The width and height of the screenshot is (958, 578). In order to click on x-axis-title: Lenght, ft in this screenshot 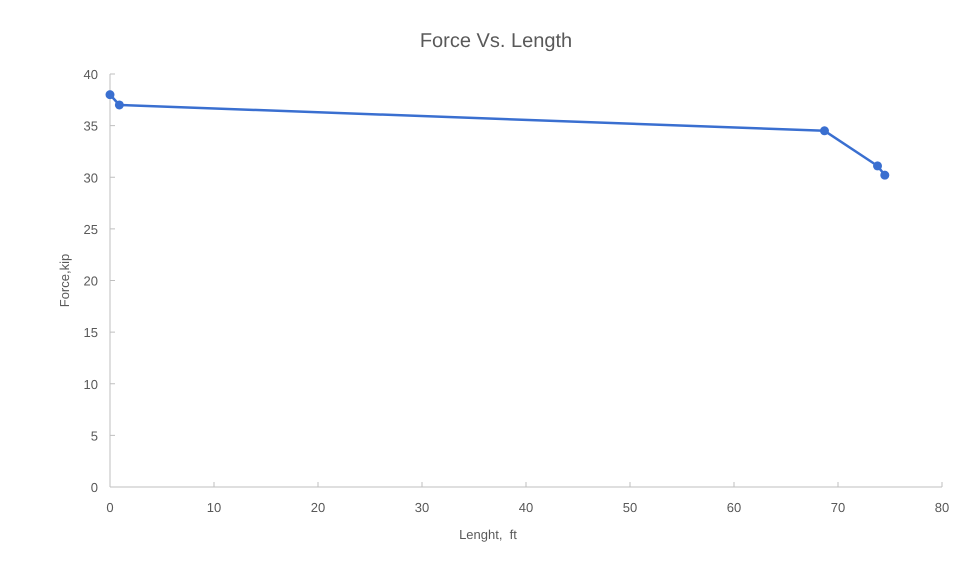, I will do `click(488, 534)`.